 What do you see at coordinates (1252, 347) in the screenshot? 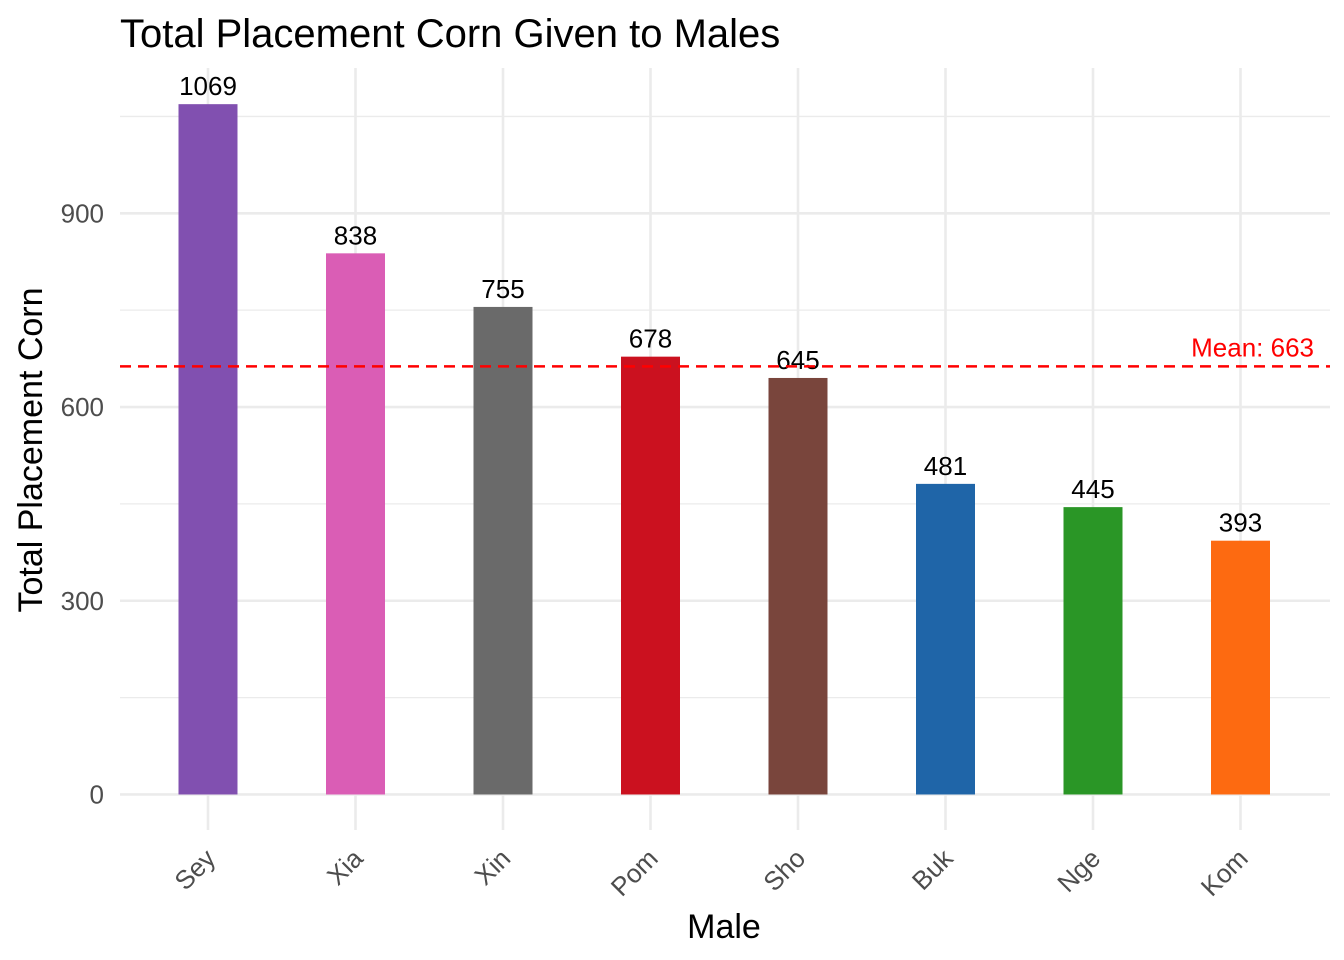
I see `mean-label: Mean: 663` at bounding box center [1252, 347].